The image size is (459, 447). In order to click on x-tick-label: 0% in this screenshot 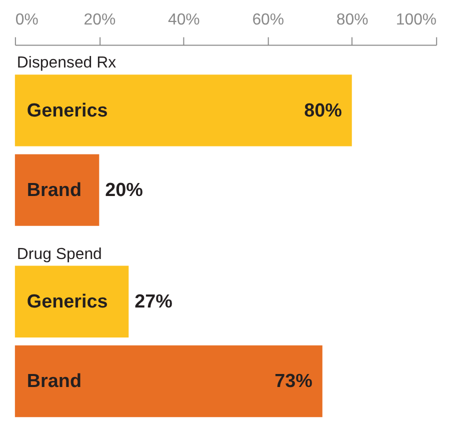, I will do `click(26, 19)`.